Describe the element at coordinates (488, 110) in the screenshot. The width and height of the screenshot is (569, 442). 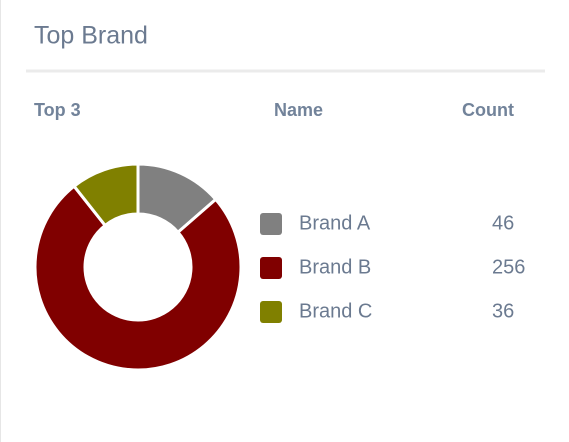
I see `column-header: Count` at that location.